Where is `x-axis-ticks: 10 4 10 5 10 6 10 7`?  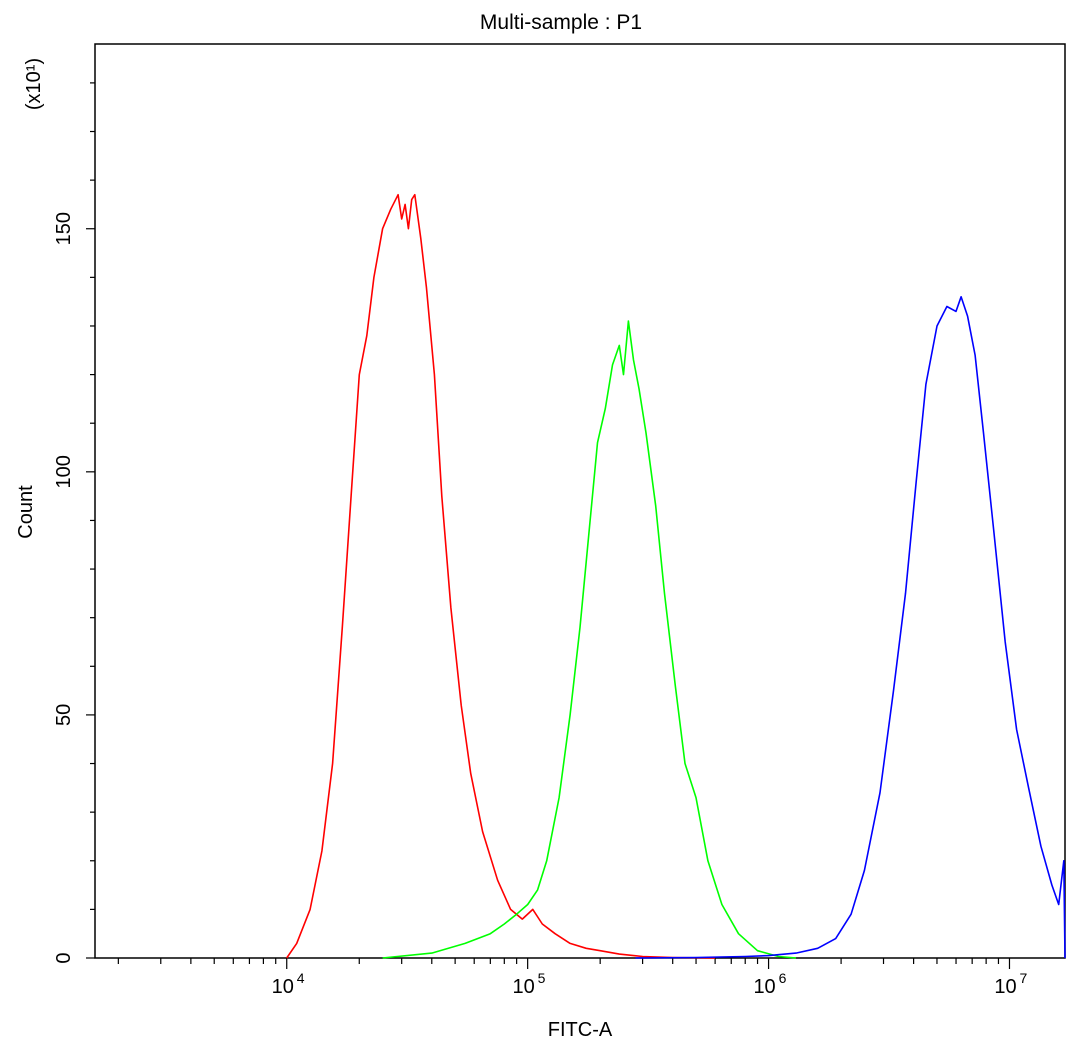
x-axis-ticks: 10 4 10 5 10 6 10 7 is located at coordinates (572, 978).